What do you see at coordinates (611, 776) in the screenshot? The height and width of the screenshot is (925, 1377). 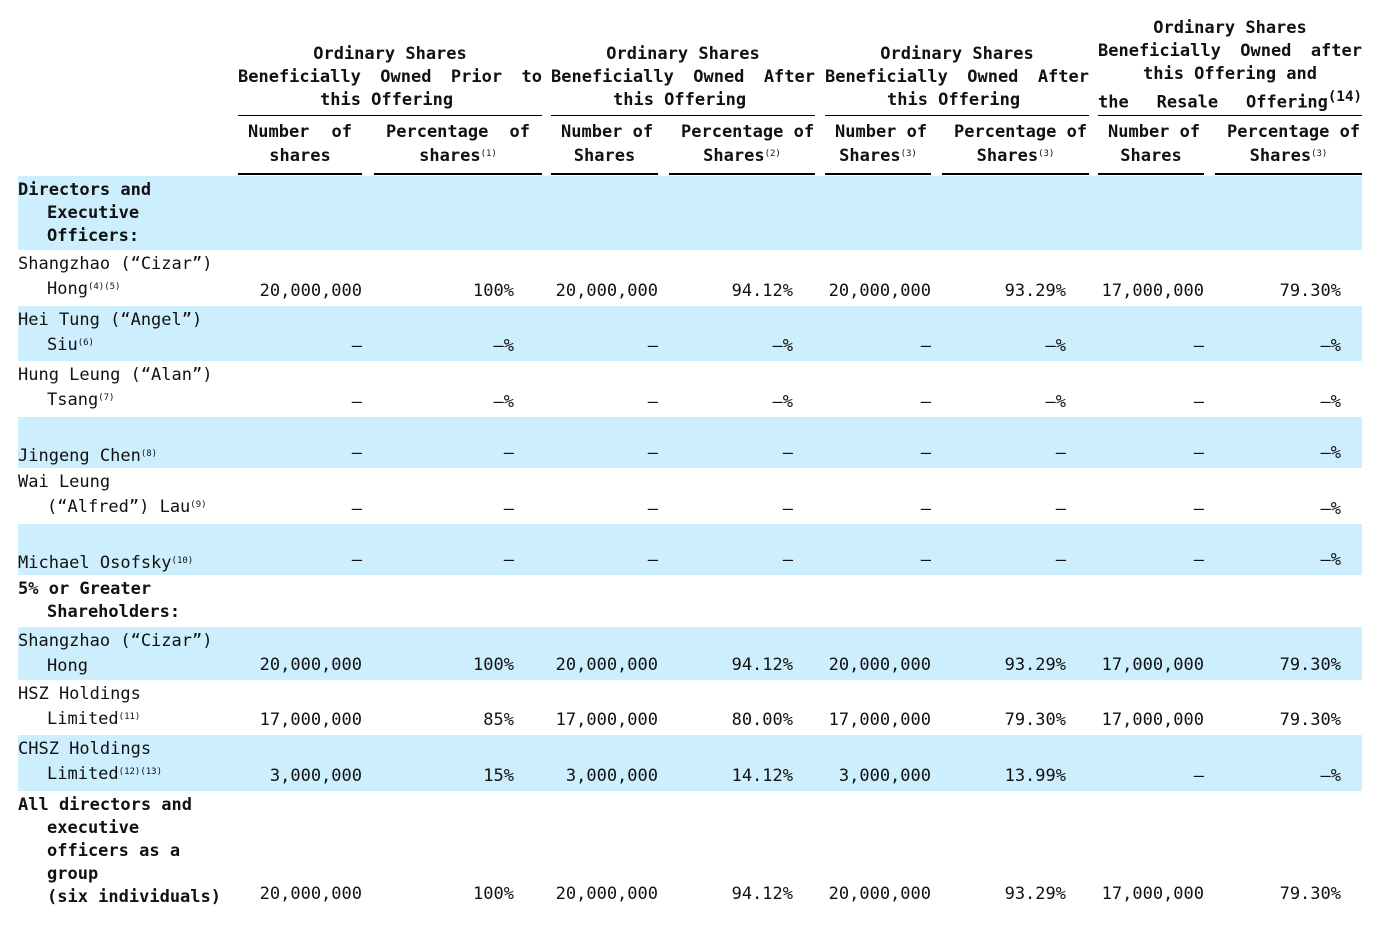 I see `cell-value: 3,000,000` at bounding box center [611, 776].